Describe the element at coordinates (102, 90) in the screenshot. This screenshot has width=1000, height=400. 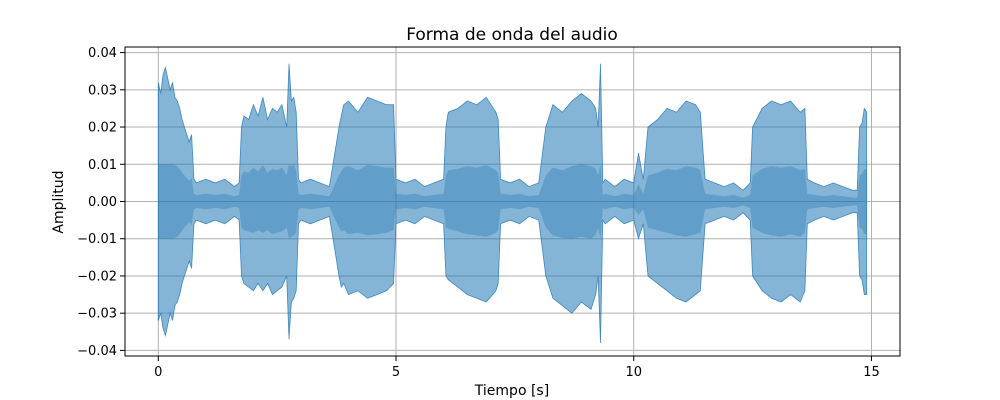
I see `y-tick-label: 0.03` at that location.